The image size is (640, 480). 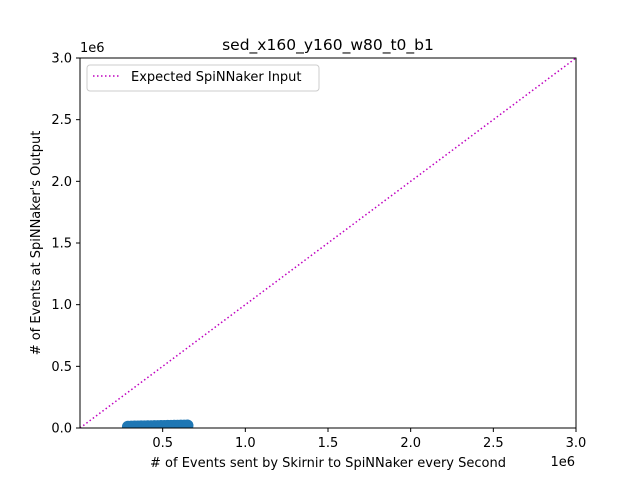 What do you see at coordinates (410, 443) in the screenshot?
I see `x-tick-label: 2.0` at bounding box center [410, 443].